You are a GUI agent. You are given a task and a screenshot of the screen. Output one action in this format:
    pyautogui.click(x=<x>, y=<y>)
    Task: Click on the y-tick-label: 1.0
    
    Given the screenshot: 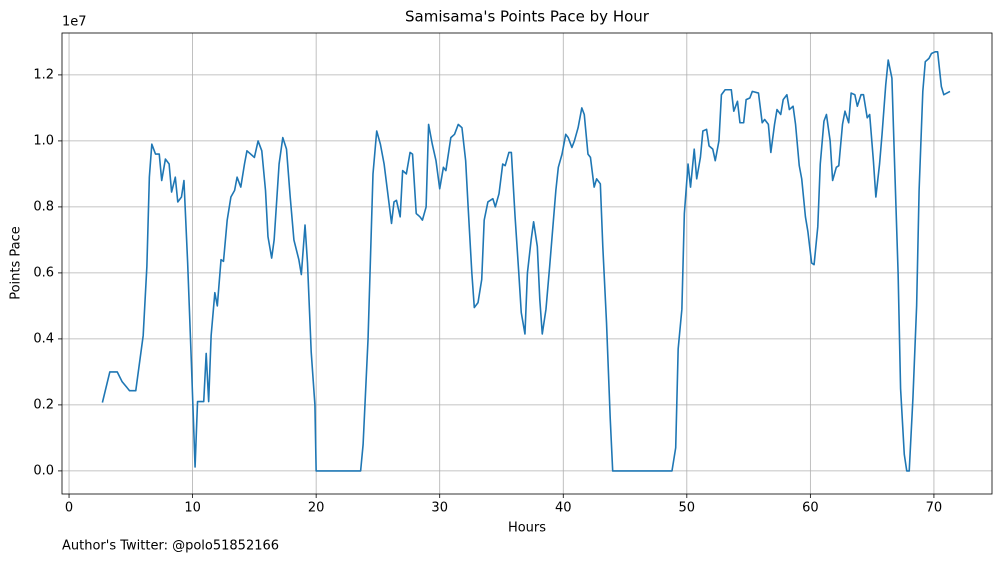 What is the action you would take?
    pyautogui.click(x=43, y=140)
    